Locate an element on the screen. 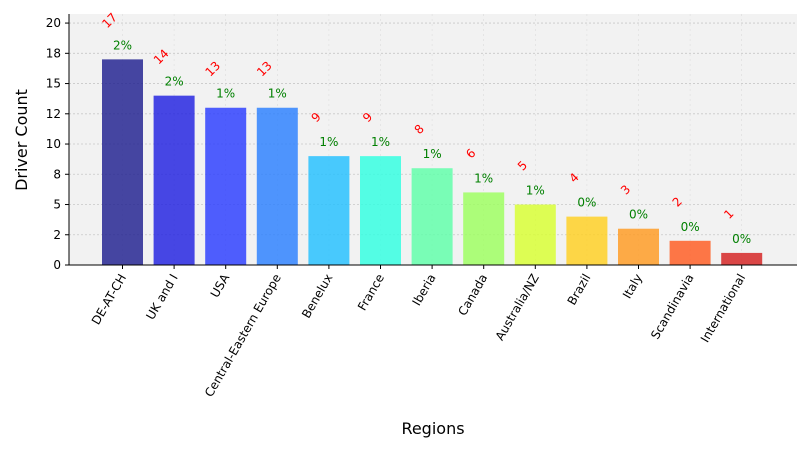  y-tick-label: 8 is located at coordinates (57, 174).